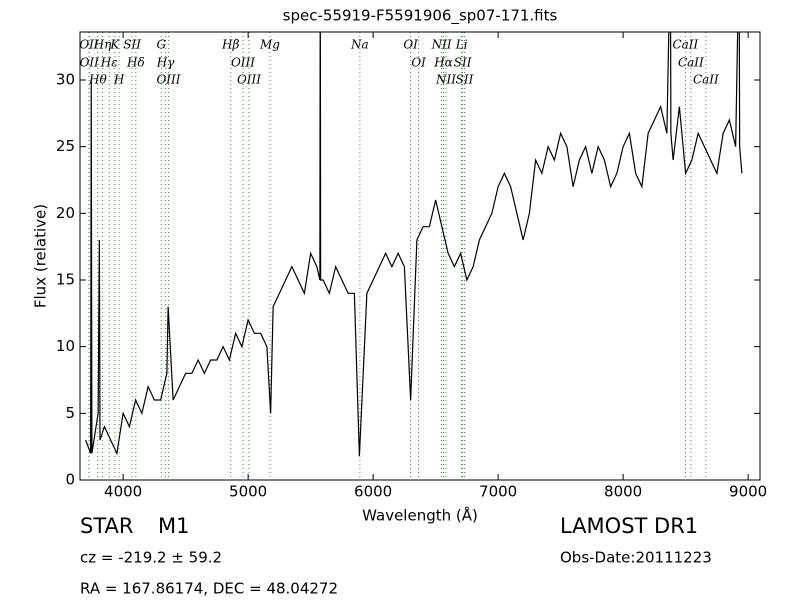  I want to click on spectral-line-label: Hθ, so click(97, 80).